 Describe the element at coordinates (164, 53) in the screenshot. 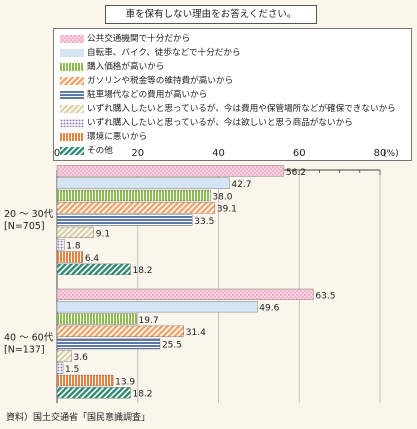

I see `legend-label: 自転車、バイク、徒歩などで十分だから` at that location.